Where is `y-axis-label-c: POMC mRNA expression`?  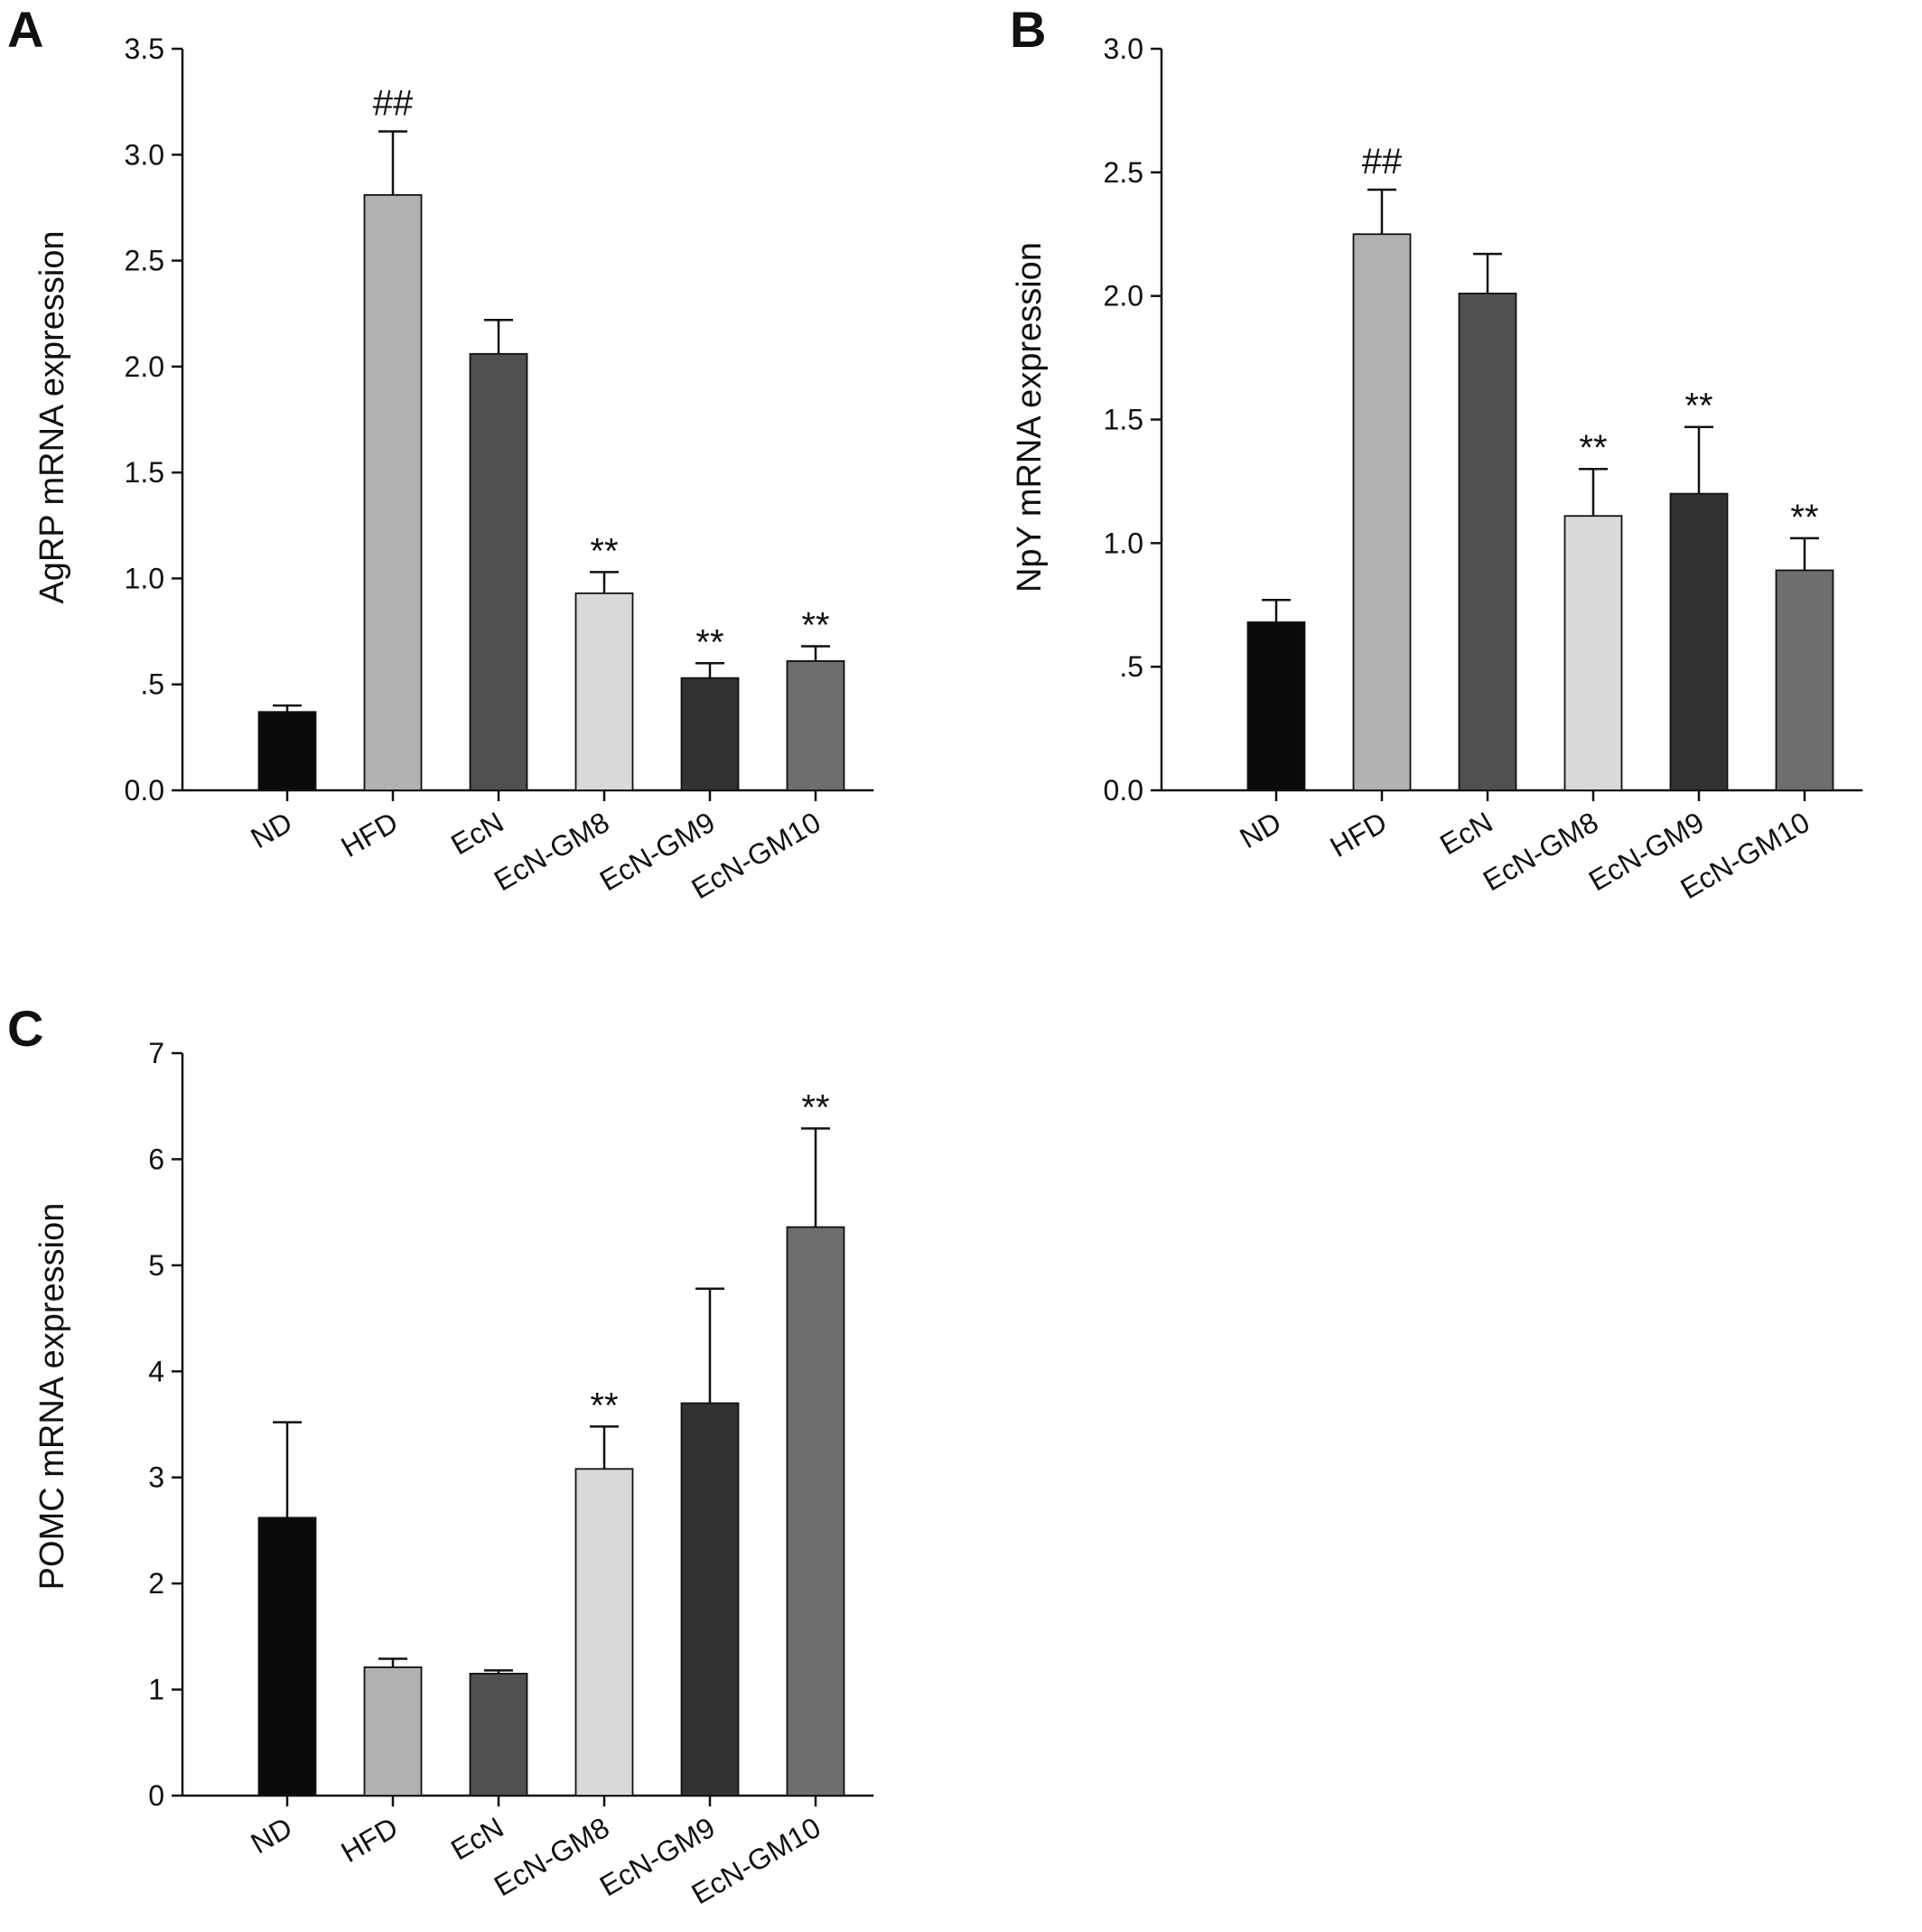
y-axis-label-c: POMC mRNA expression is located at coordinates (52, 1397).